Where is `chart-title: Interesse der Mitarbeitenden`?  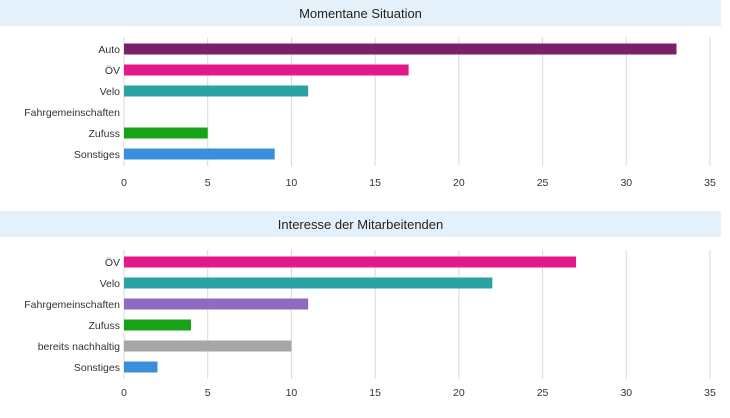 chart-title: Interesse der Mitarbeitenden is located at coordinates (360, 224).